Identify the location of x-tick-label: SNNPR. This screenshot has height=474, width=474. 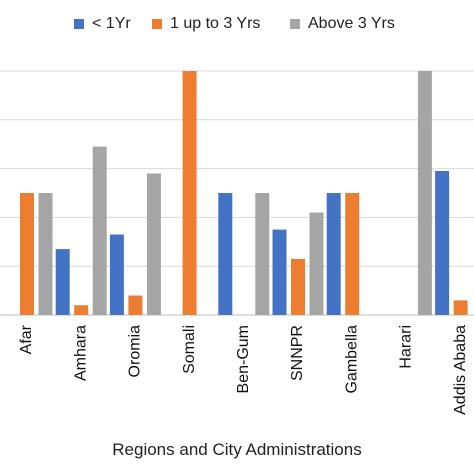
(297, 353).